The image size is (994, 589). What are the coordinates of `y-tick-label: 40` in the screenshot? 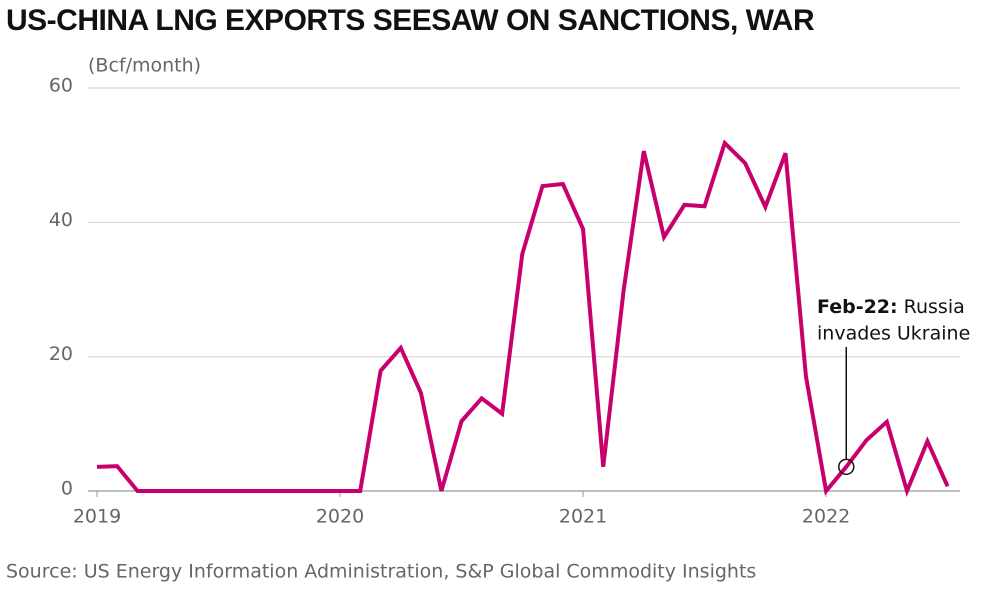 It's located at (61, 220).